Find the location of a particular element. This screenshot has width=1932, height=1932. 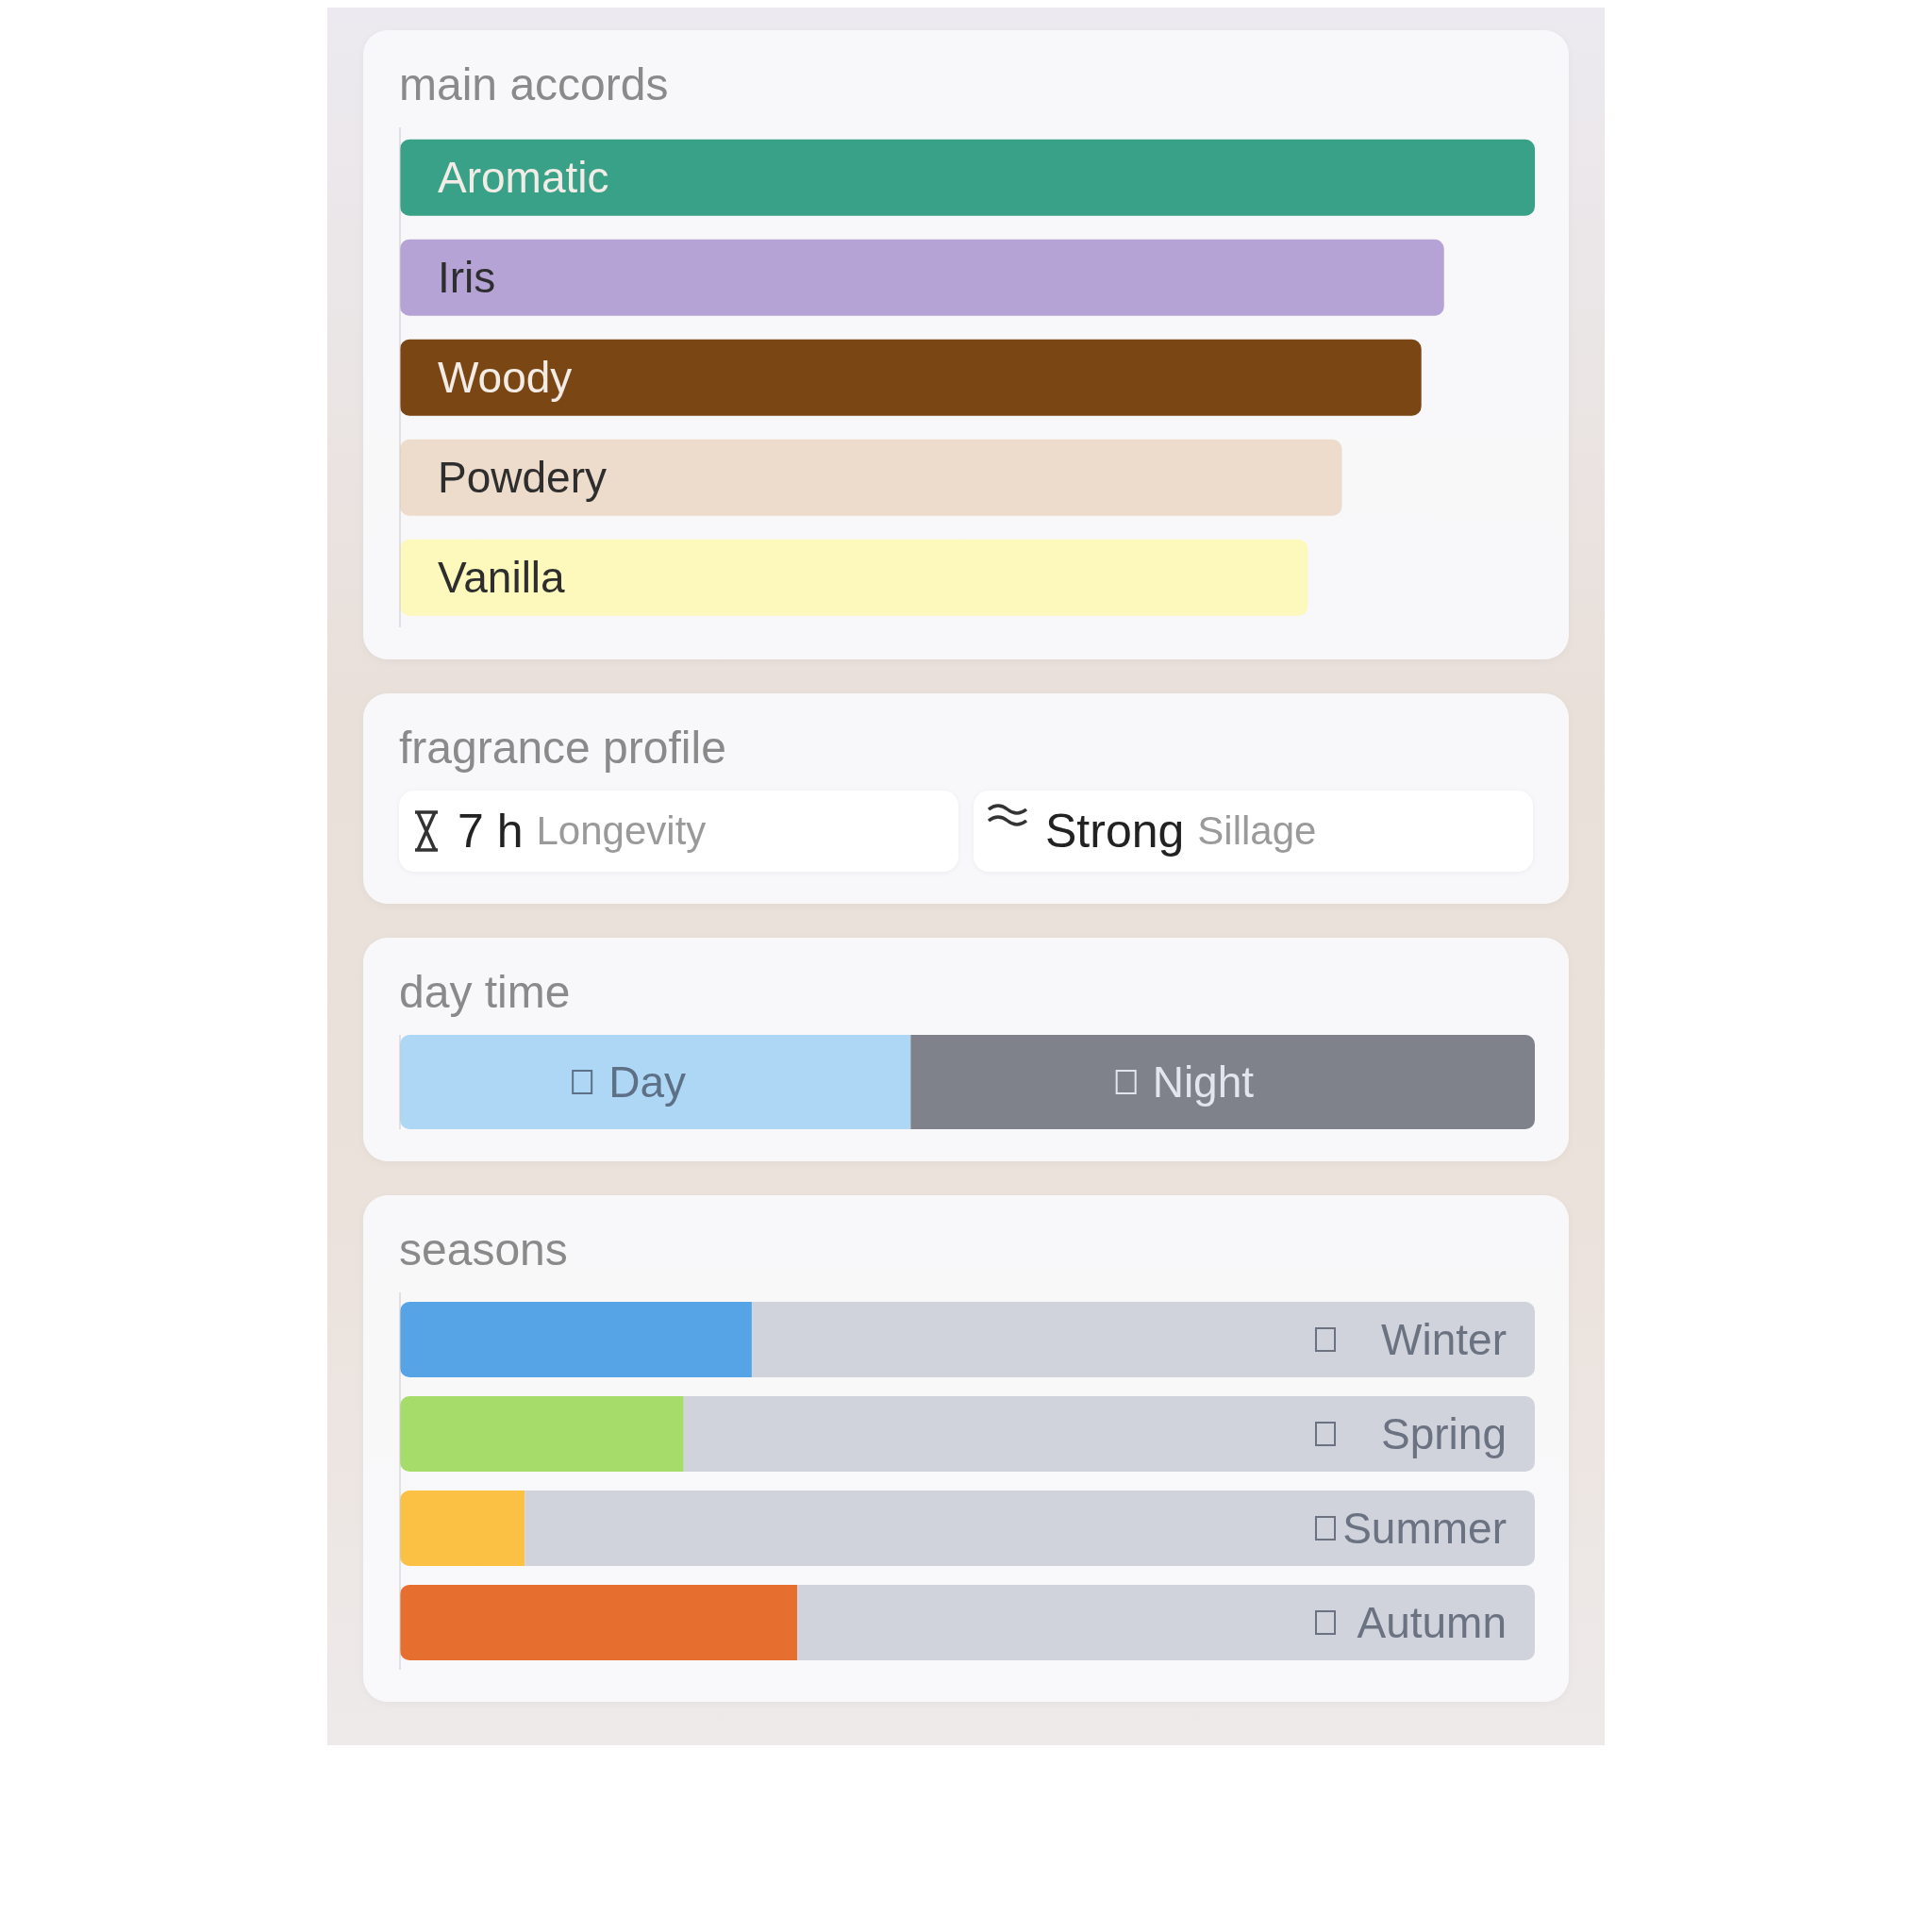

series-label: Day is located at coordinates (647, 1082).